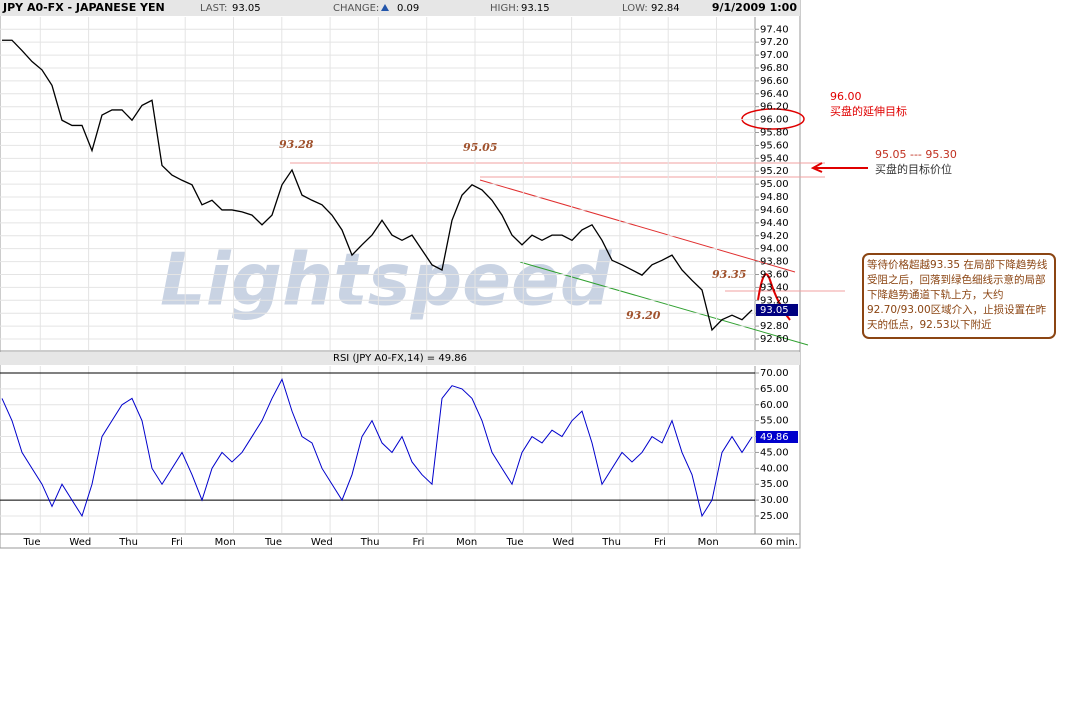  I want to click on high: 93.15, so click(535, 8).